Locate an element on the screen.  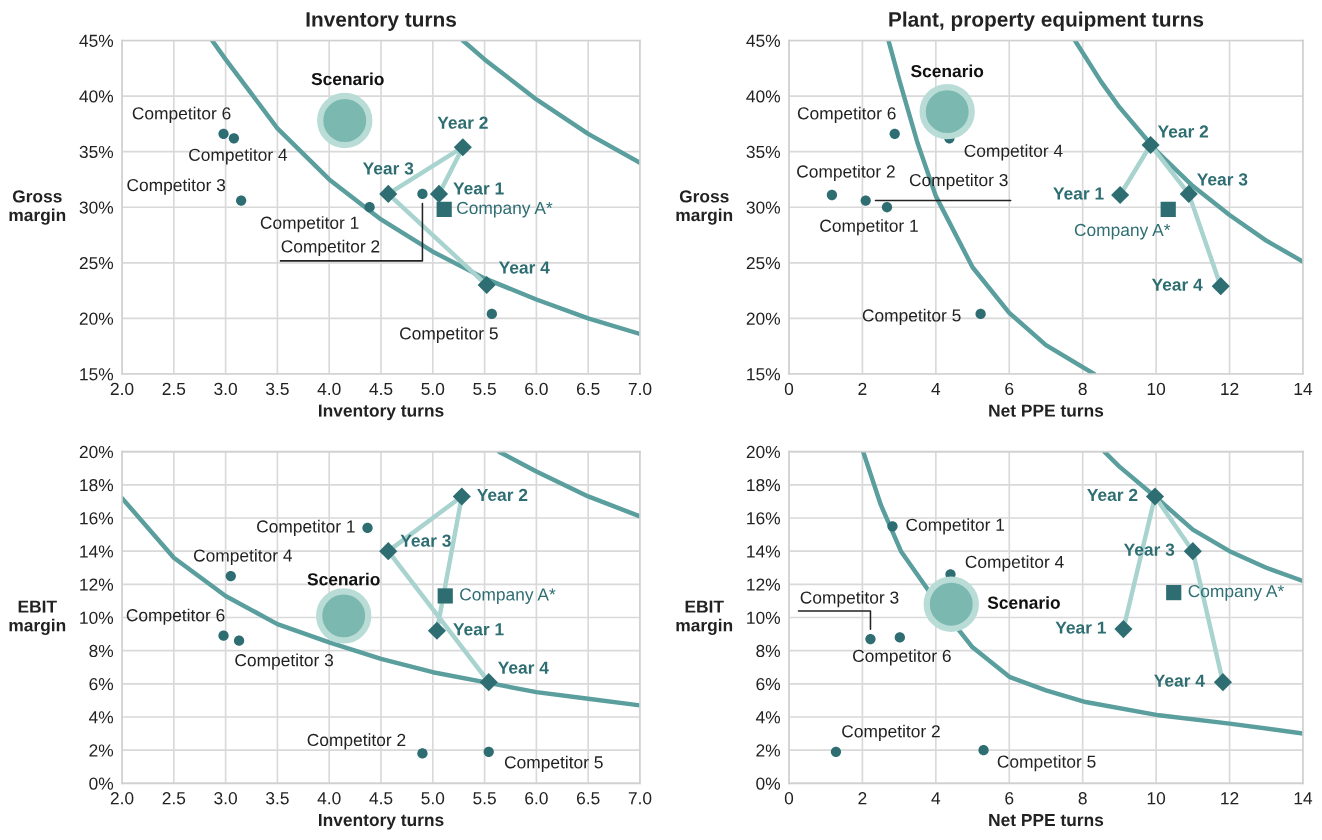
x-tick-label: 4.0 is located at coordinates (329, 389).